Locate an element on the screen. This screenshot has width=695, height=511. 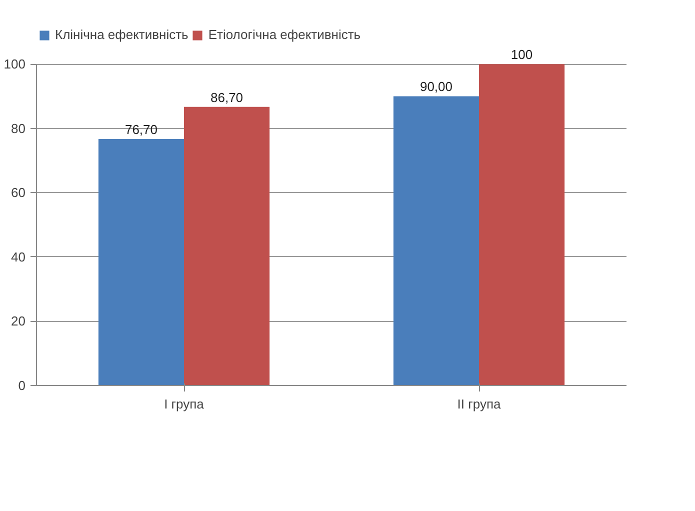
legend-label: Етіологічна ефективність is located at coordinates (284, 34).